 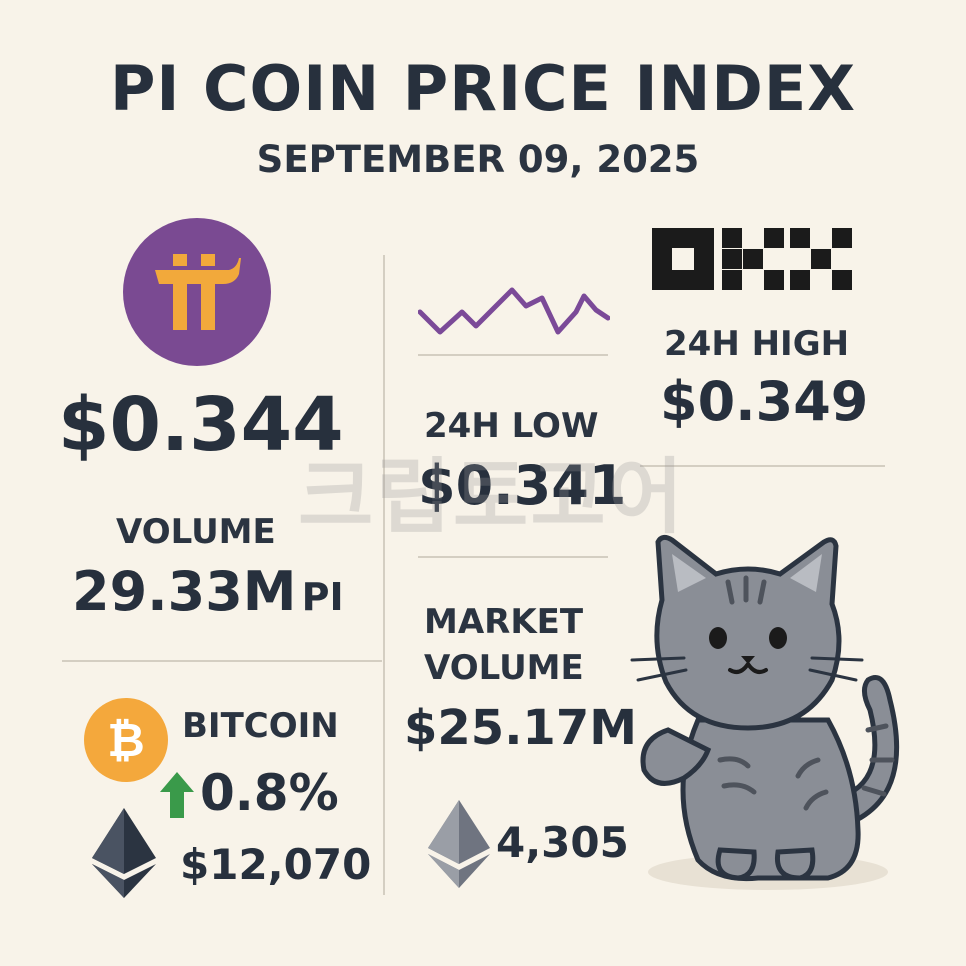 I want to click on volume-label: VOLUME, so click(x=196, y=532).